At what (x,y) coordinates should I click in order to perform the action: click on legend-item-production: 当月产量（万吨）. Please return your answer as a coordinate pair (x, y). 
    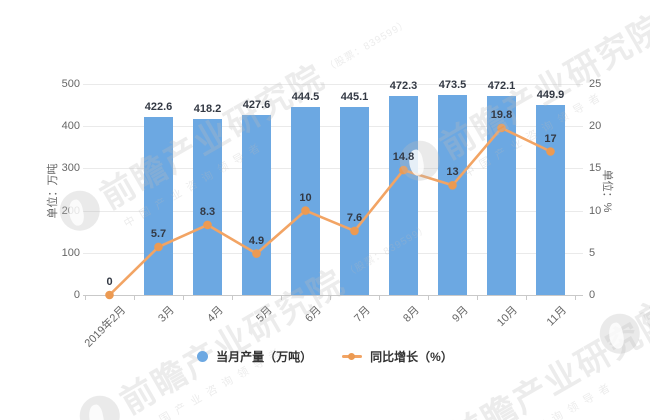
    Looking at the image, I should click on (254, 356).